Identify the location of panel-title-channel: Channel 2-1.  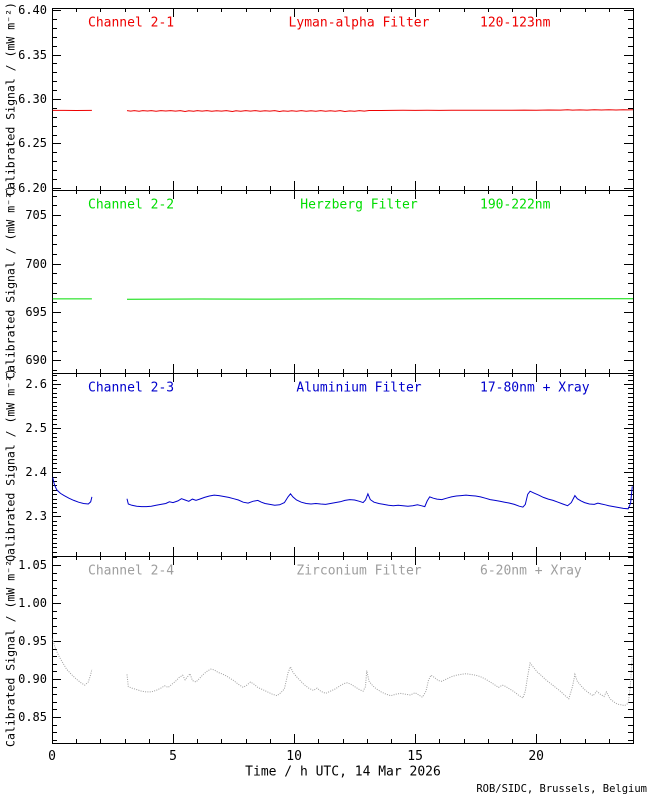
(131, 23).